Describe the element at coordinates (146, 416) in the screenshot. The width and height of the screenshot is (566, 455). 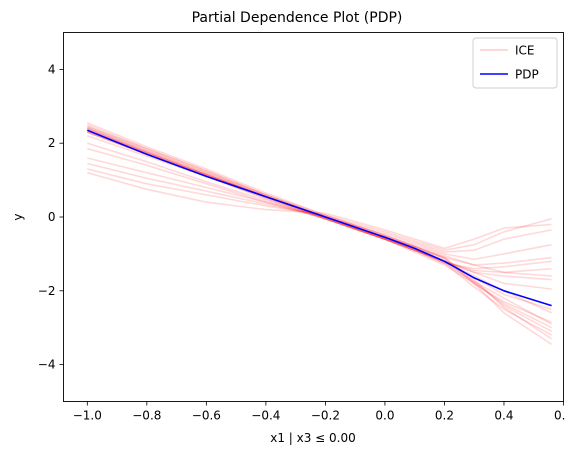
I see `x-tick-label: −0.8` at that location.